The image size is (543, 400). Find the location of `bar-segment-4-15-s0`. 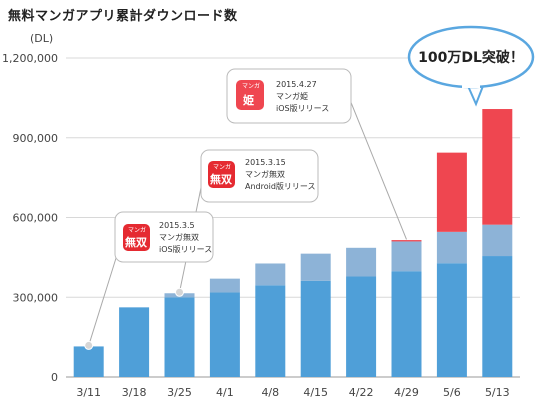

bar-segment-4-15-s0 is located at coordinates (315, 328).